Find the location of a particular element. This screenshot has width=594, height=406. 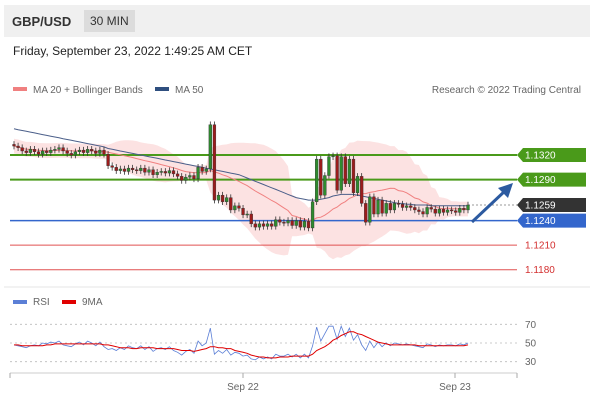

price-level-labels: 1.1320 1.1290 1.1259 1.1240 1.1210 1.1180 is located at coordinates (551, 212).